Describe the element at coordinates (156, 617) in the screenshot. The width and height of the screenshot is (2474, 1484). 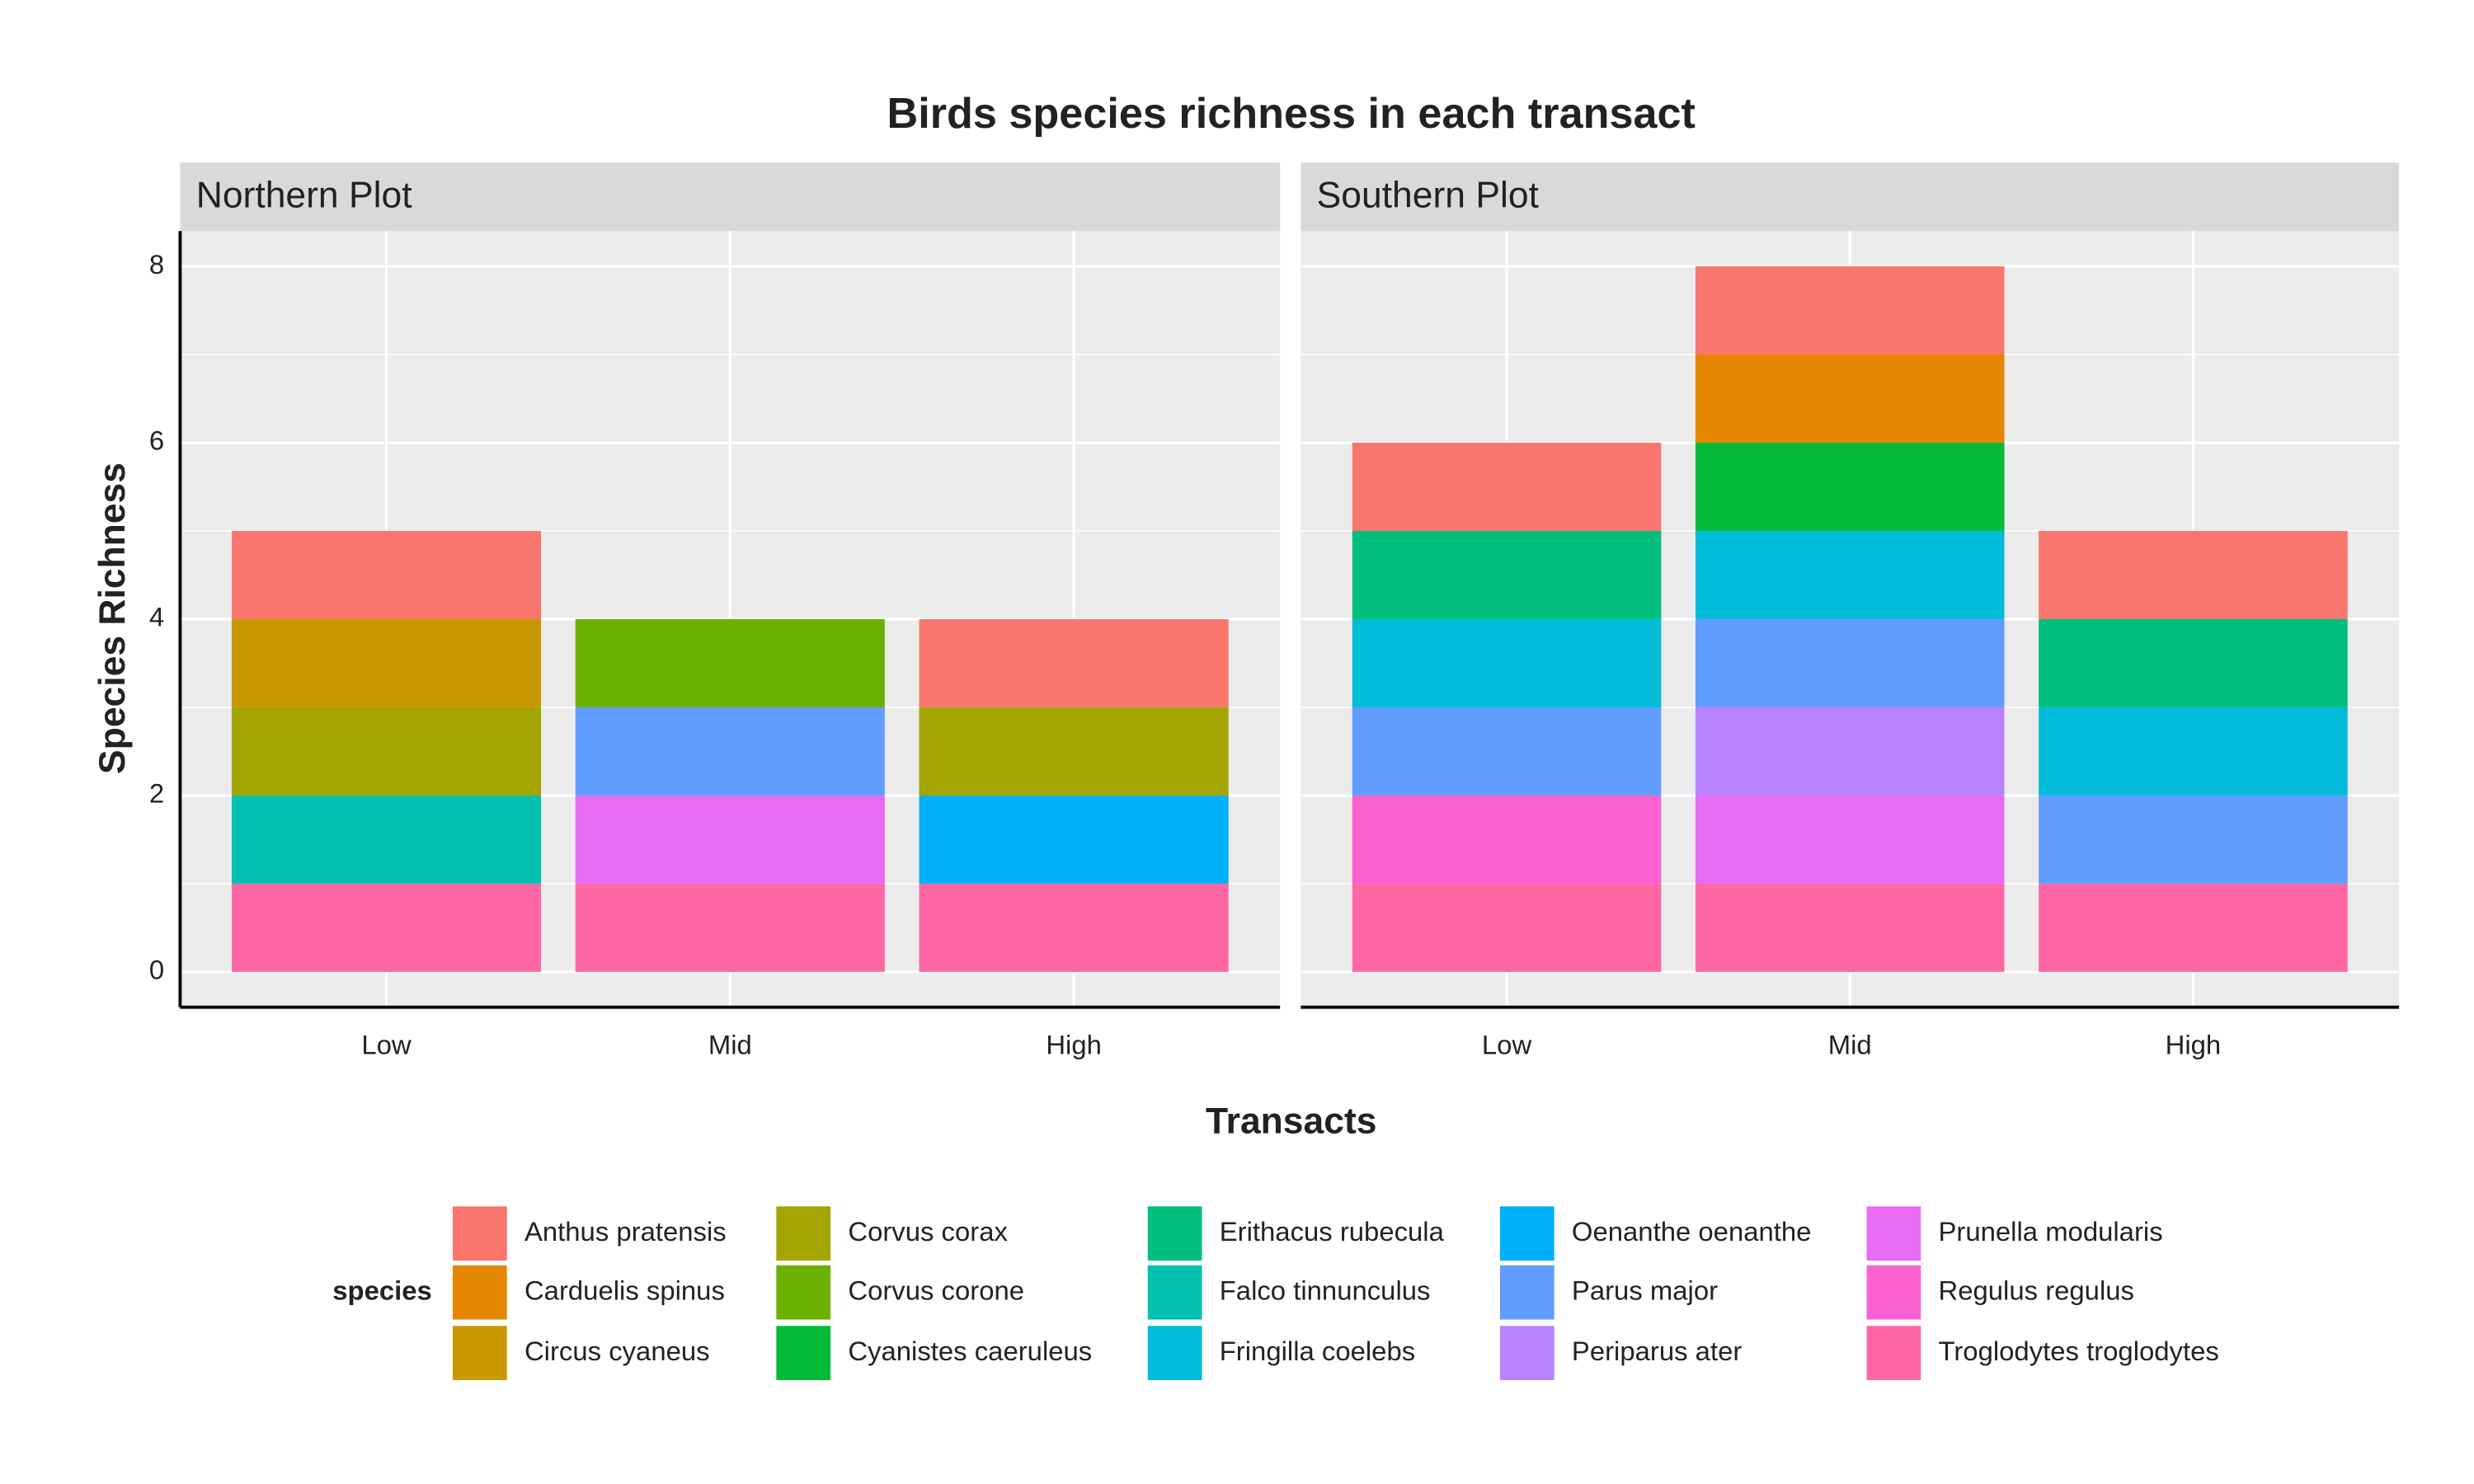
I see `y-tick-label: 4` at that location.